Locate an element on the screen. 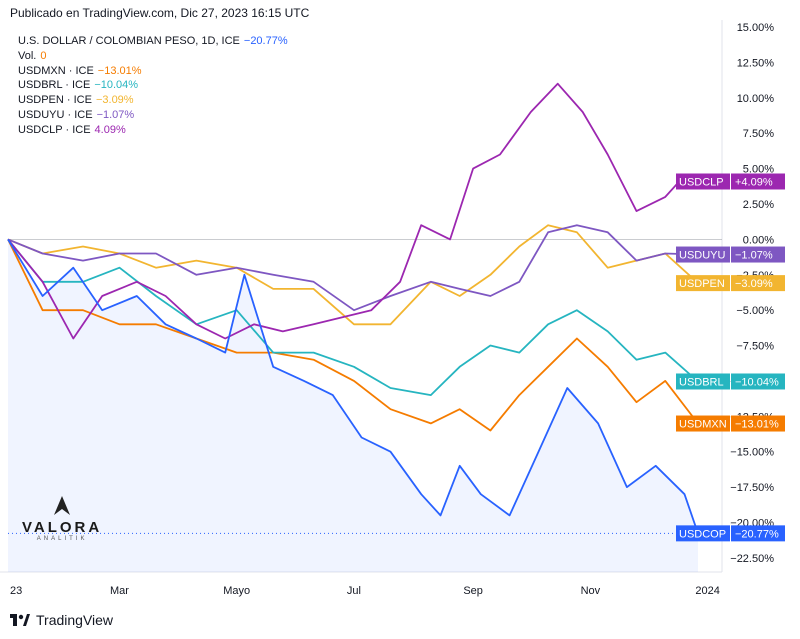 This screenshot has height=639, width=800. x-tick-label: 23 is located at coordinates (16, 591).